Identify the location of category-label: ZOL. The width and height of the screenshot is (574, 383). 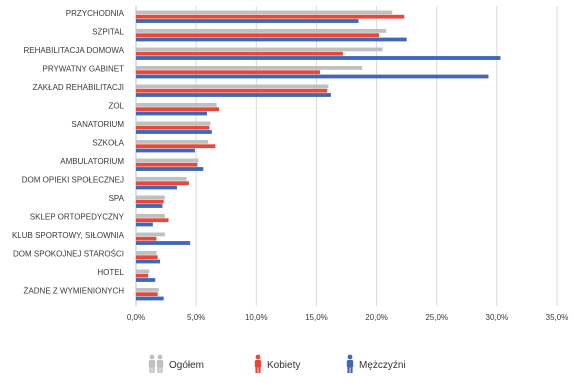
(116, 106).